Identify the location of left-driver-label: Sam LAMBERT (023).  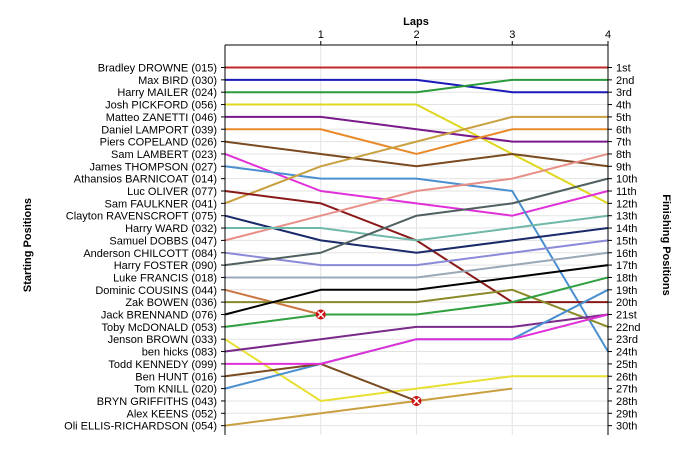
(164, 155).